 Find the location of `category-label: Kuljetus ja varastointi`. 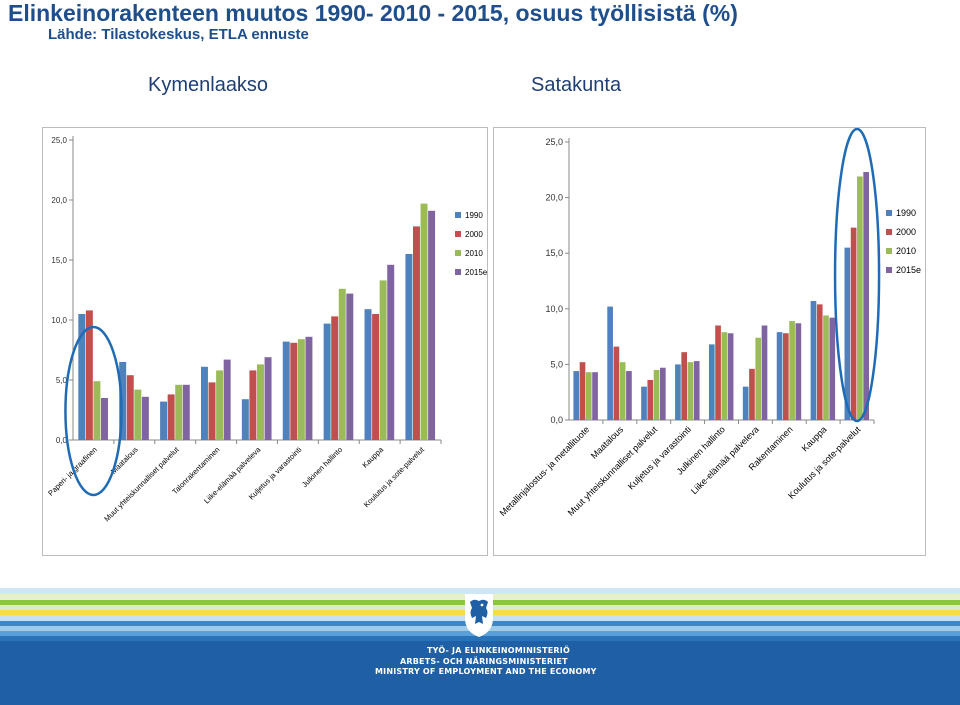

category-label: Kuljetus ja varastointi is located at coordinates (659, 457).